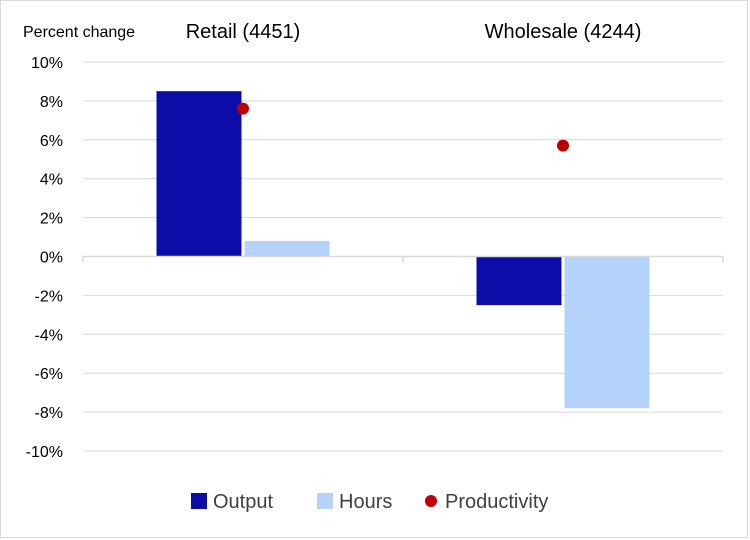 This screenshot has height=540, width=750. I want to click on y-tick-labels: 10% 8% 6% 4% 2% 0% -2% -4% -6% -8% -10%, so click(44, 258).